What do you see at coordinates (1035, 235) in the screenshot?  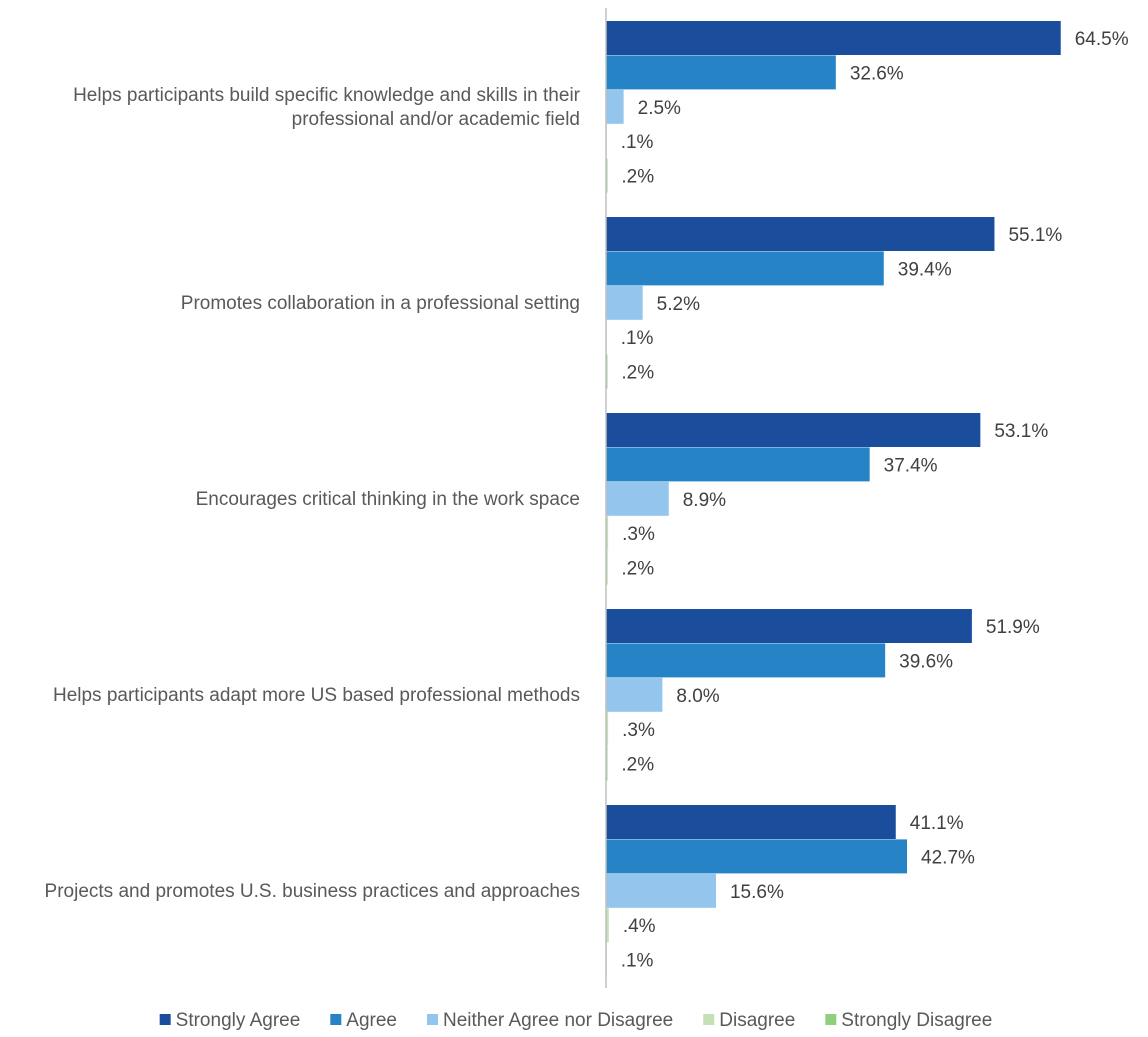 I see `data-label: 55.1%` at bounding box center [1035, 235].